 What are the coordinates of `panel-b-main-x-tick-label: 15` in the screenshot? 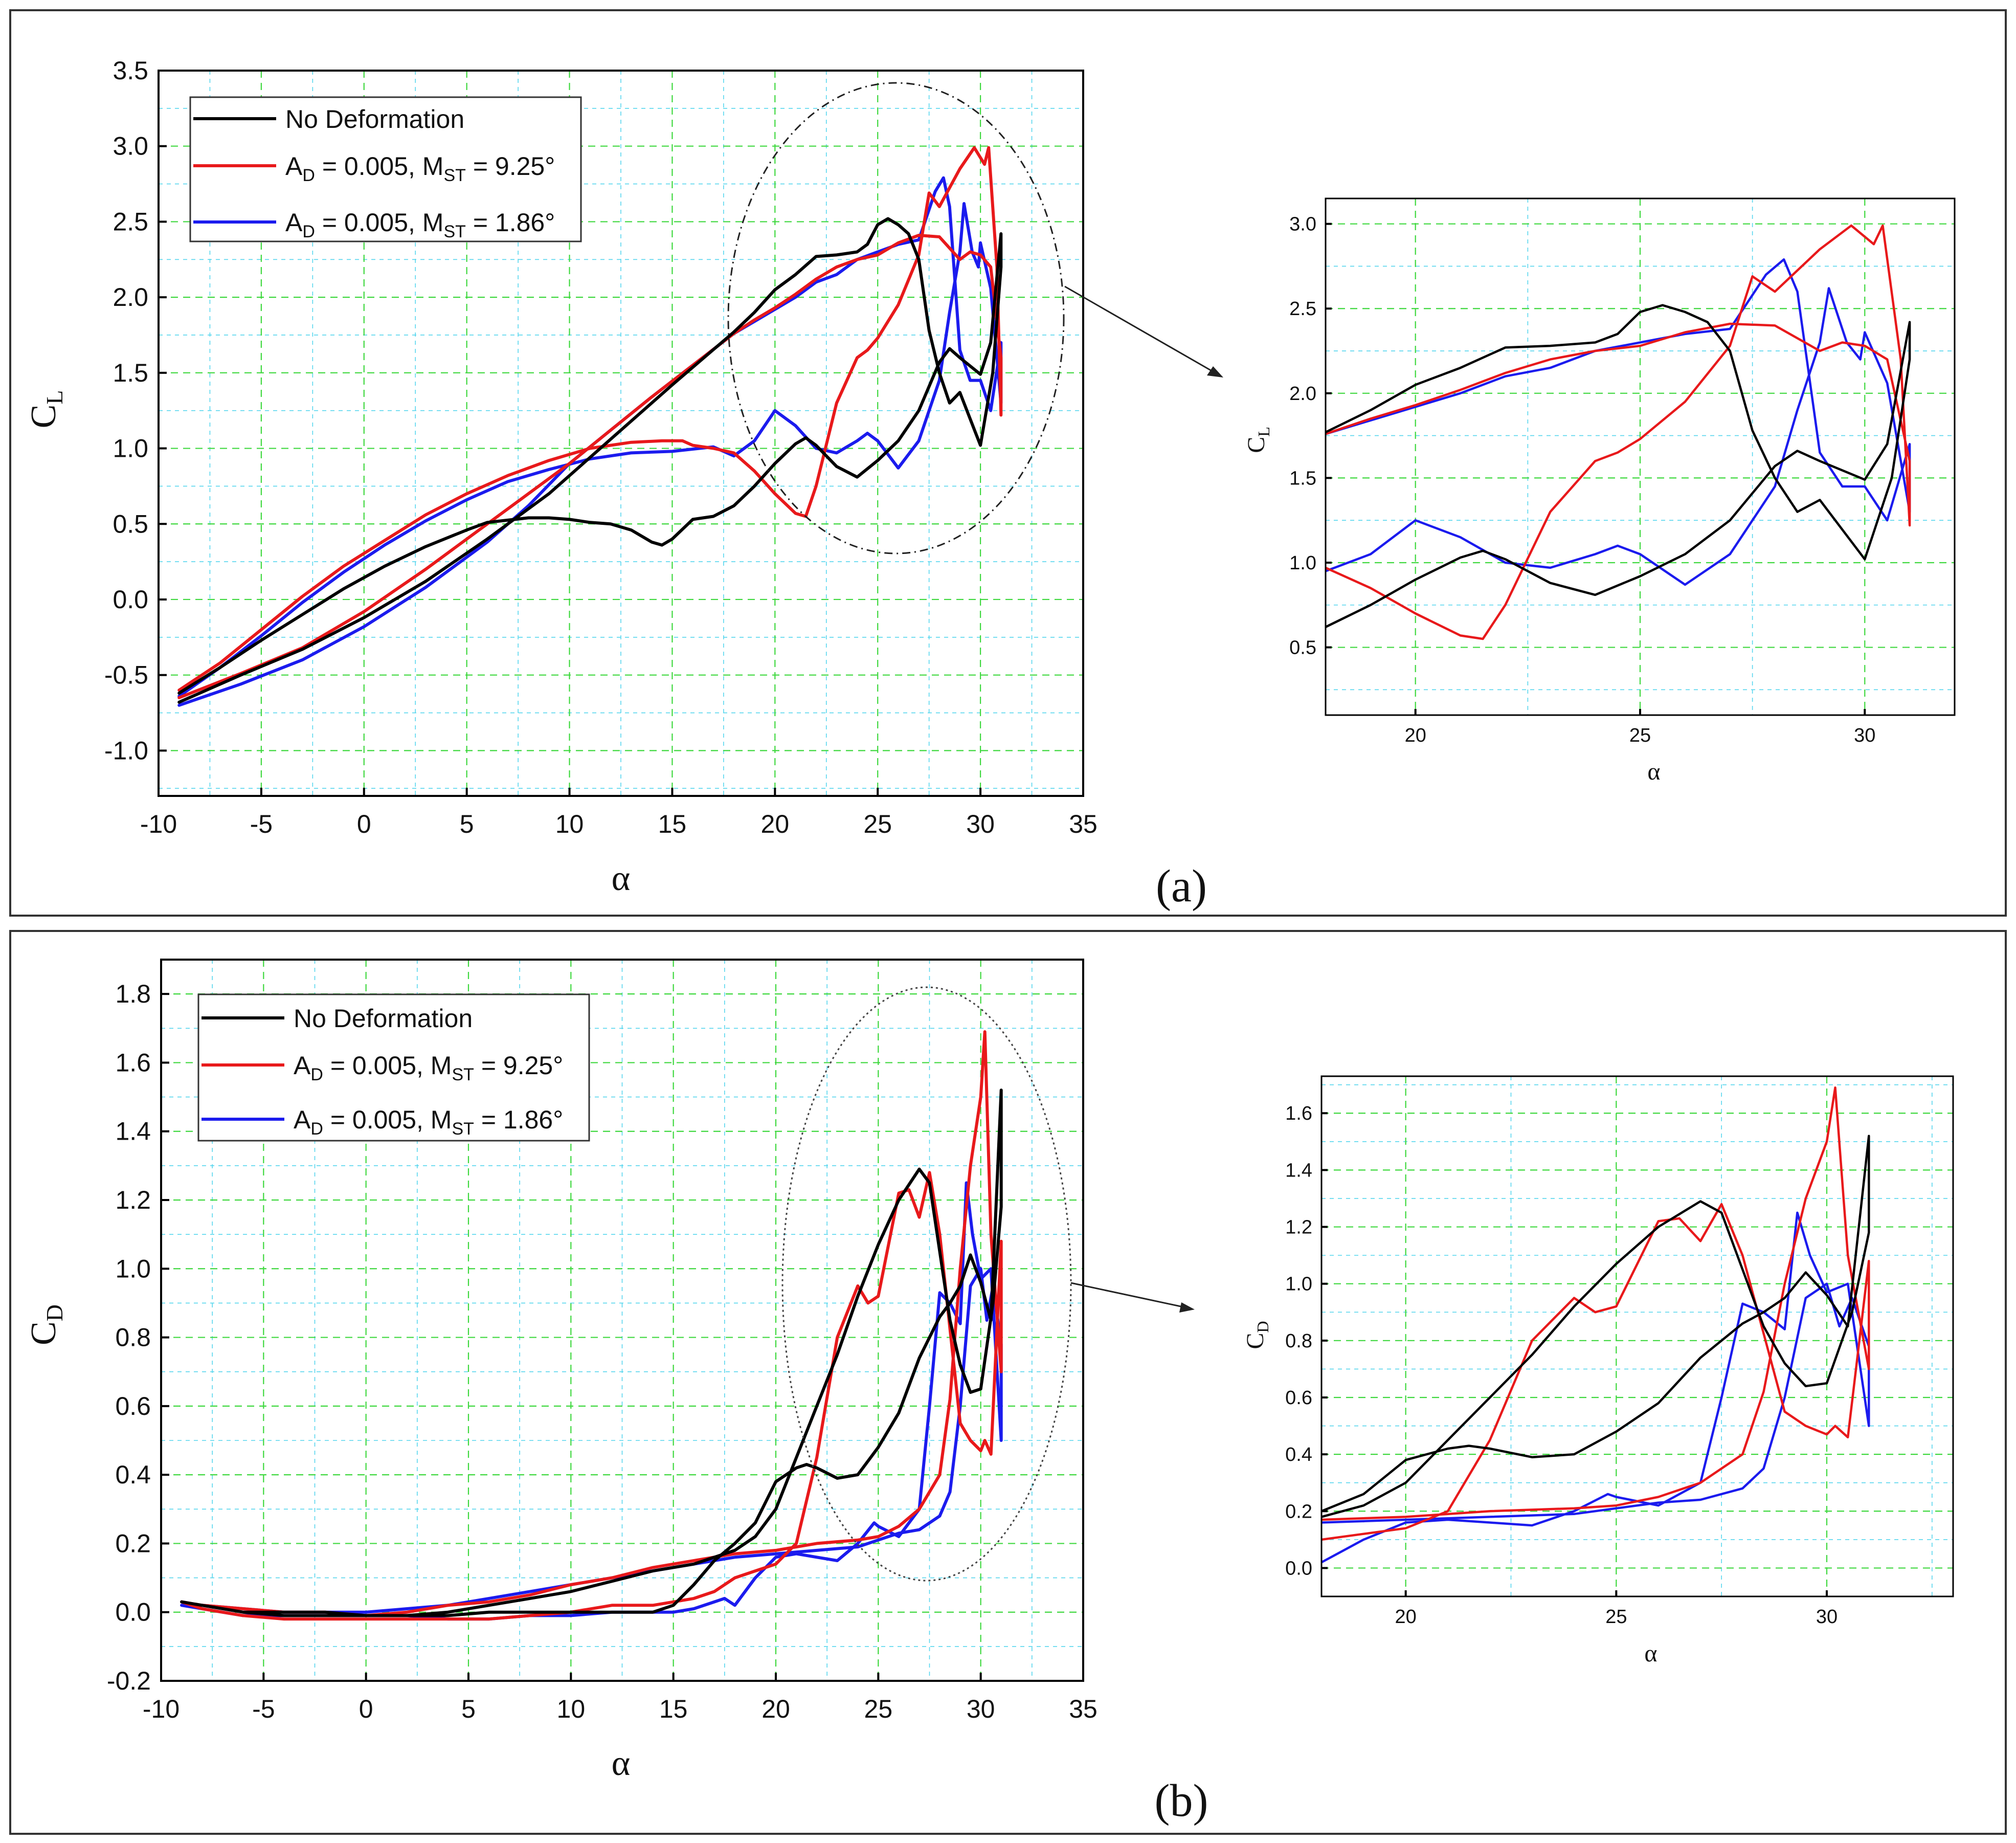 It's located at (673, 1709).